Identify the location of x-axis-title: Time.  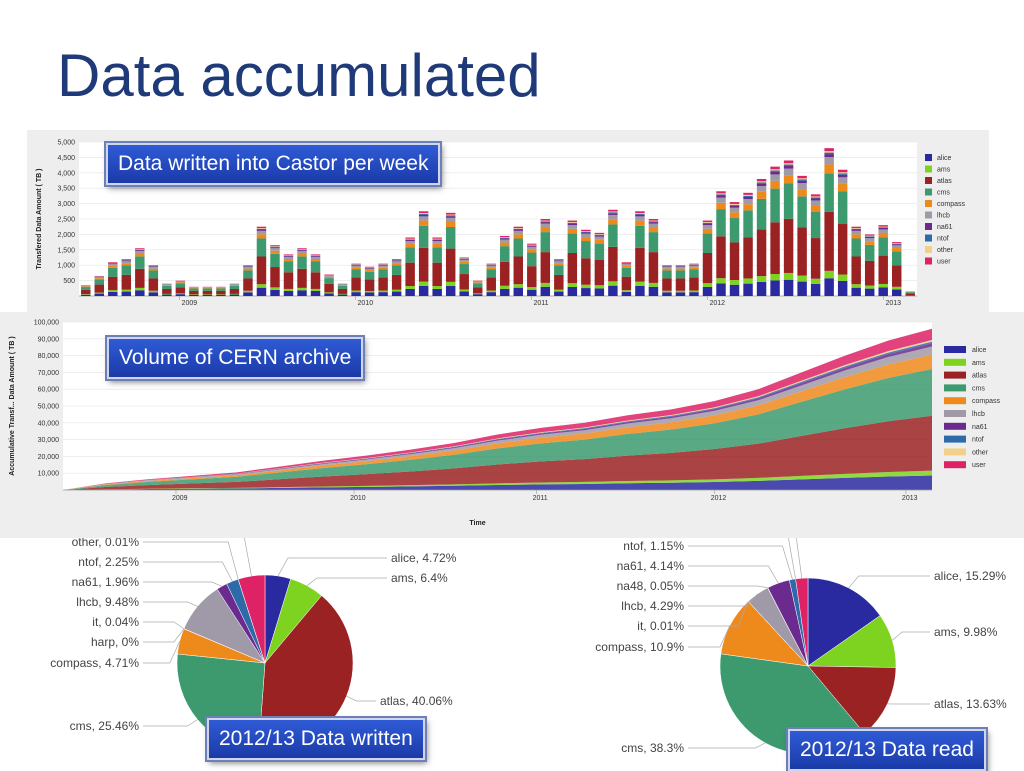
(477, 523).